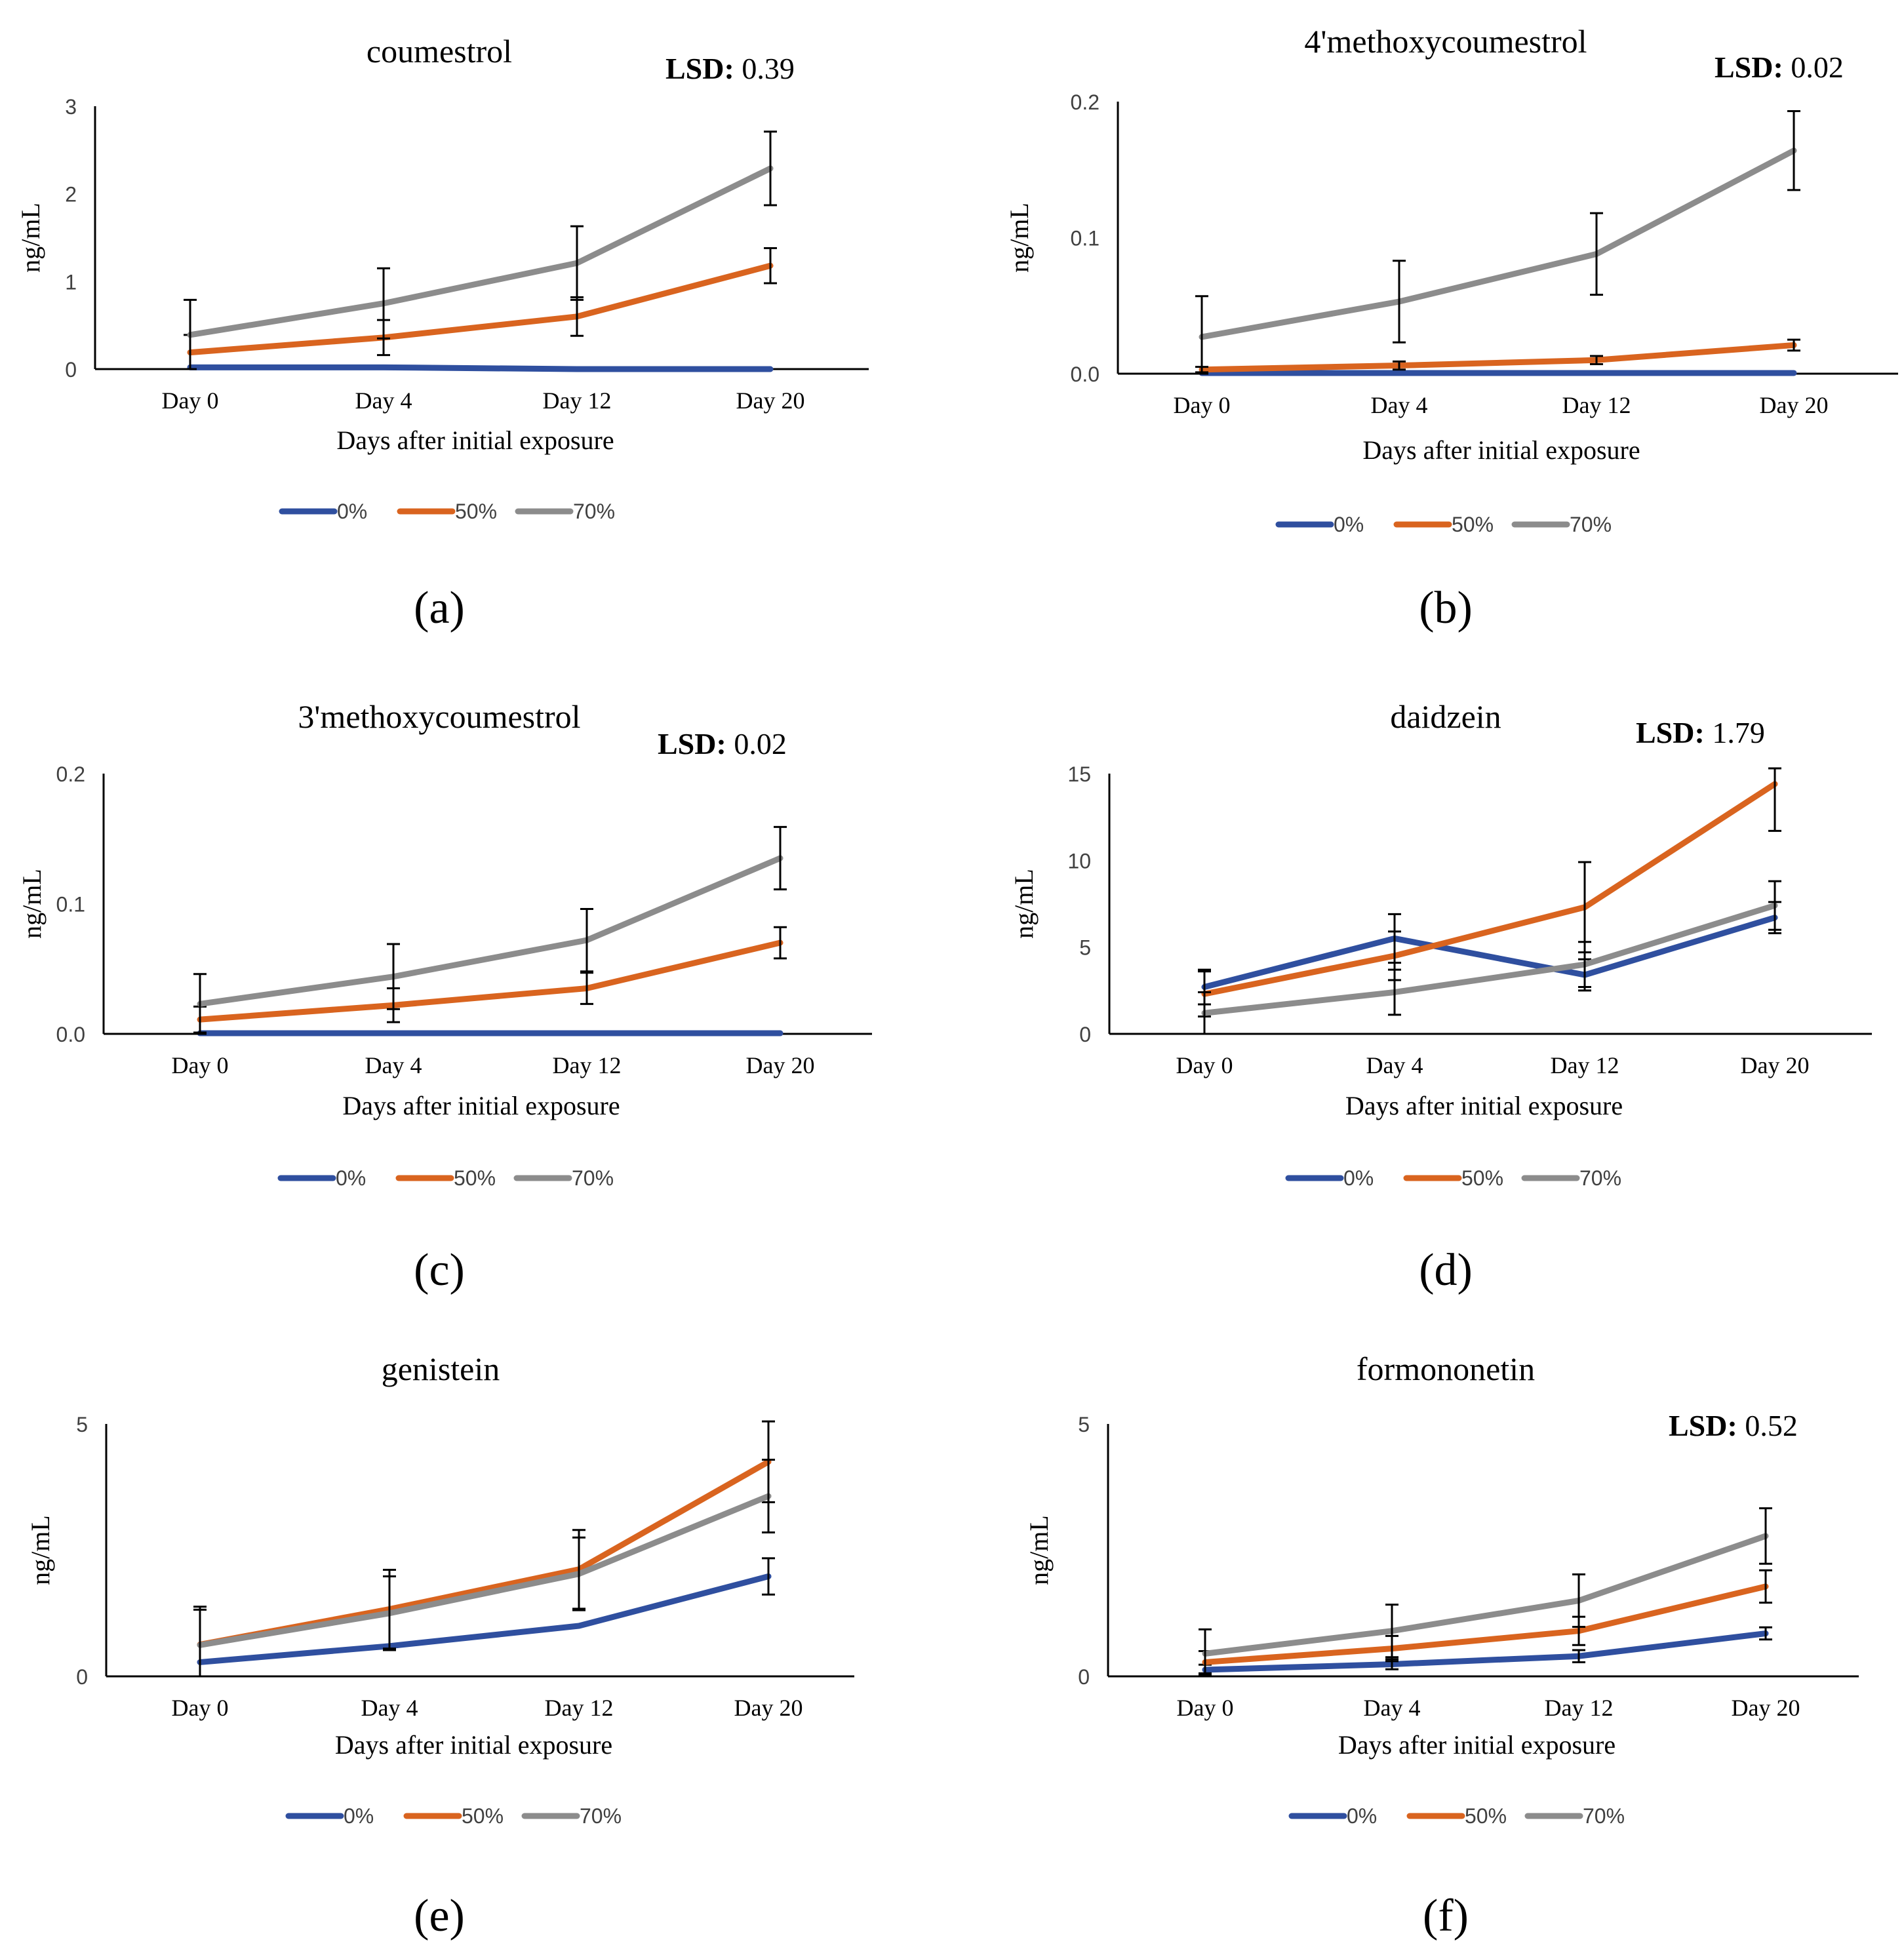 This screenshot has height=1953, width=1904. I want to click on y-tick-label: 0.0, so click(1085, 374).